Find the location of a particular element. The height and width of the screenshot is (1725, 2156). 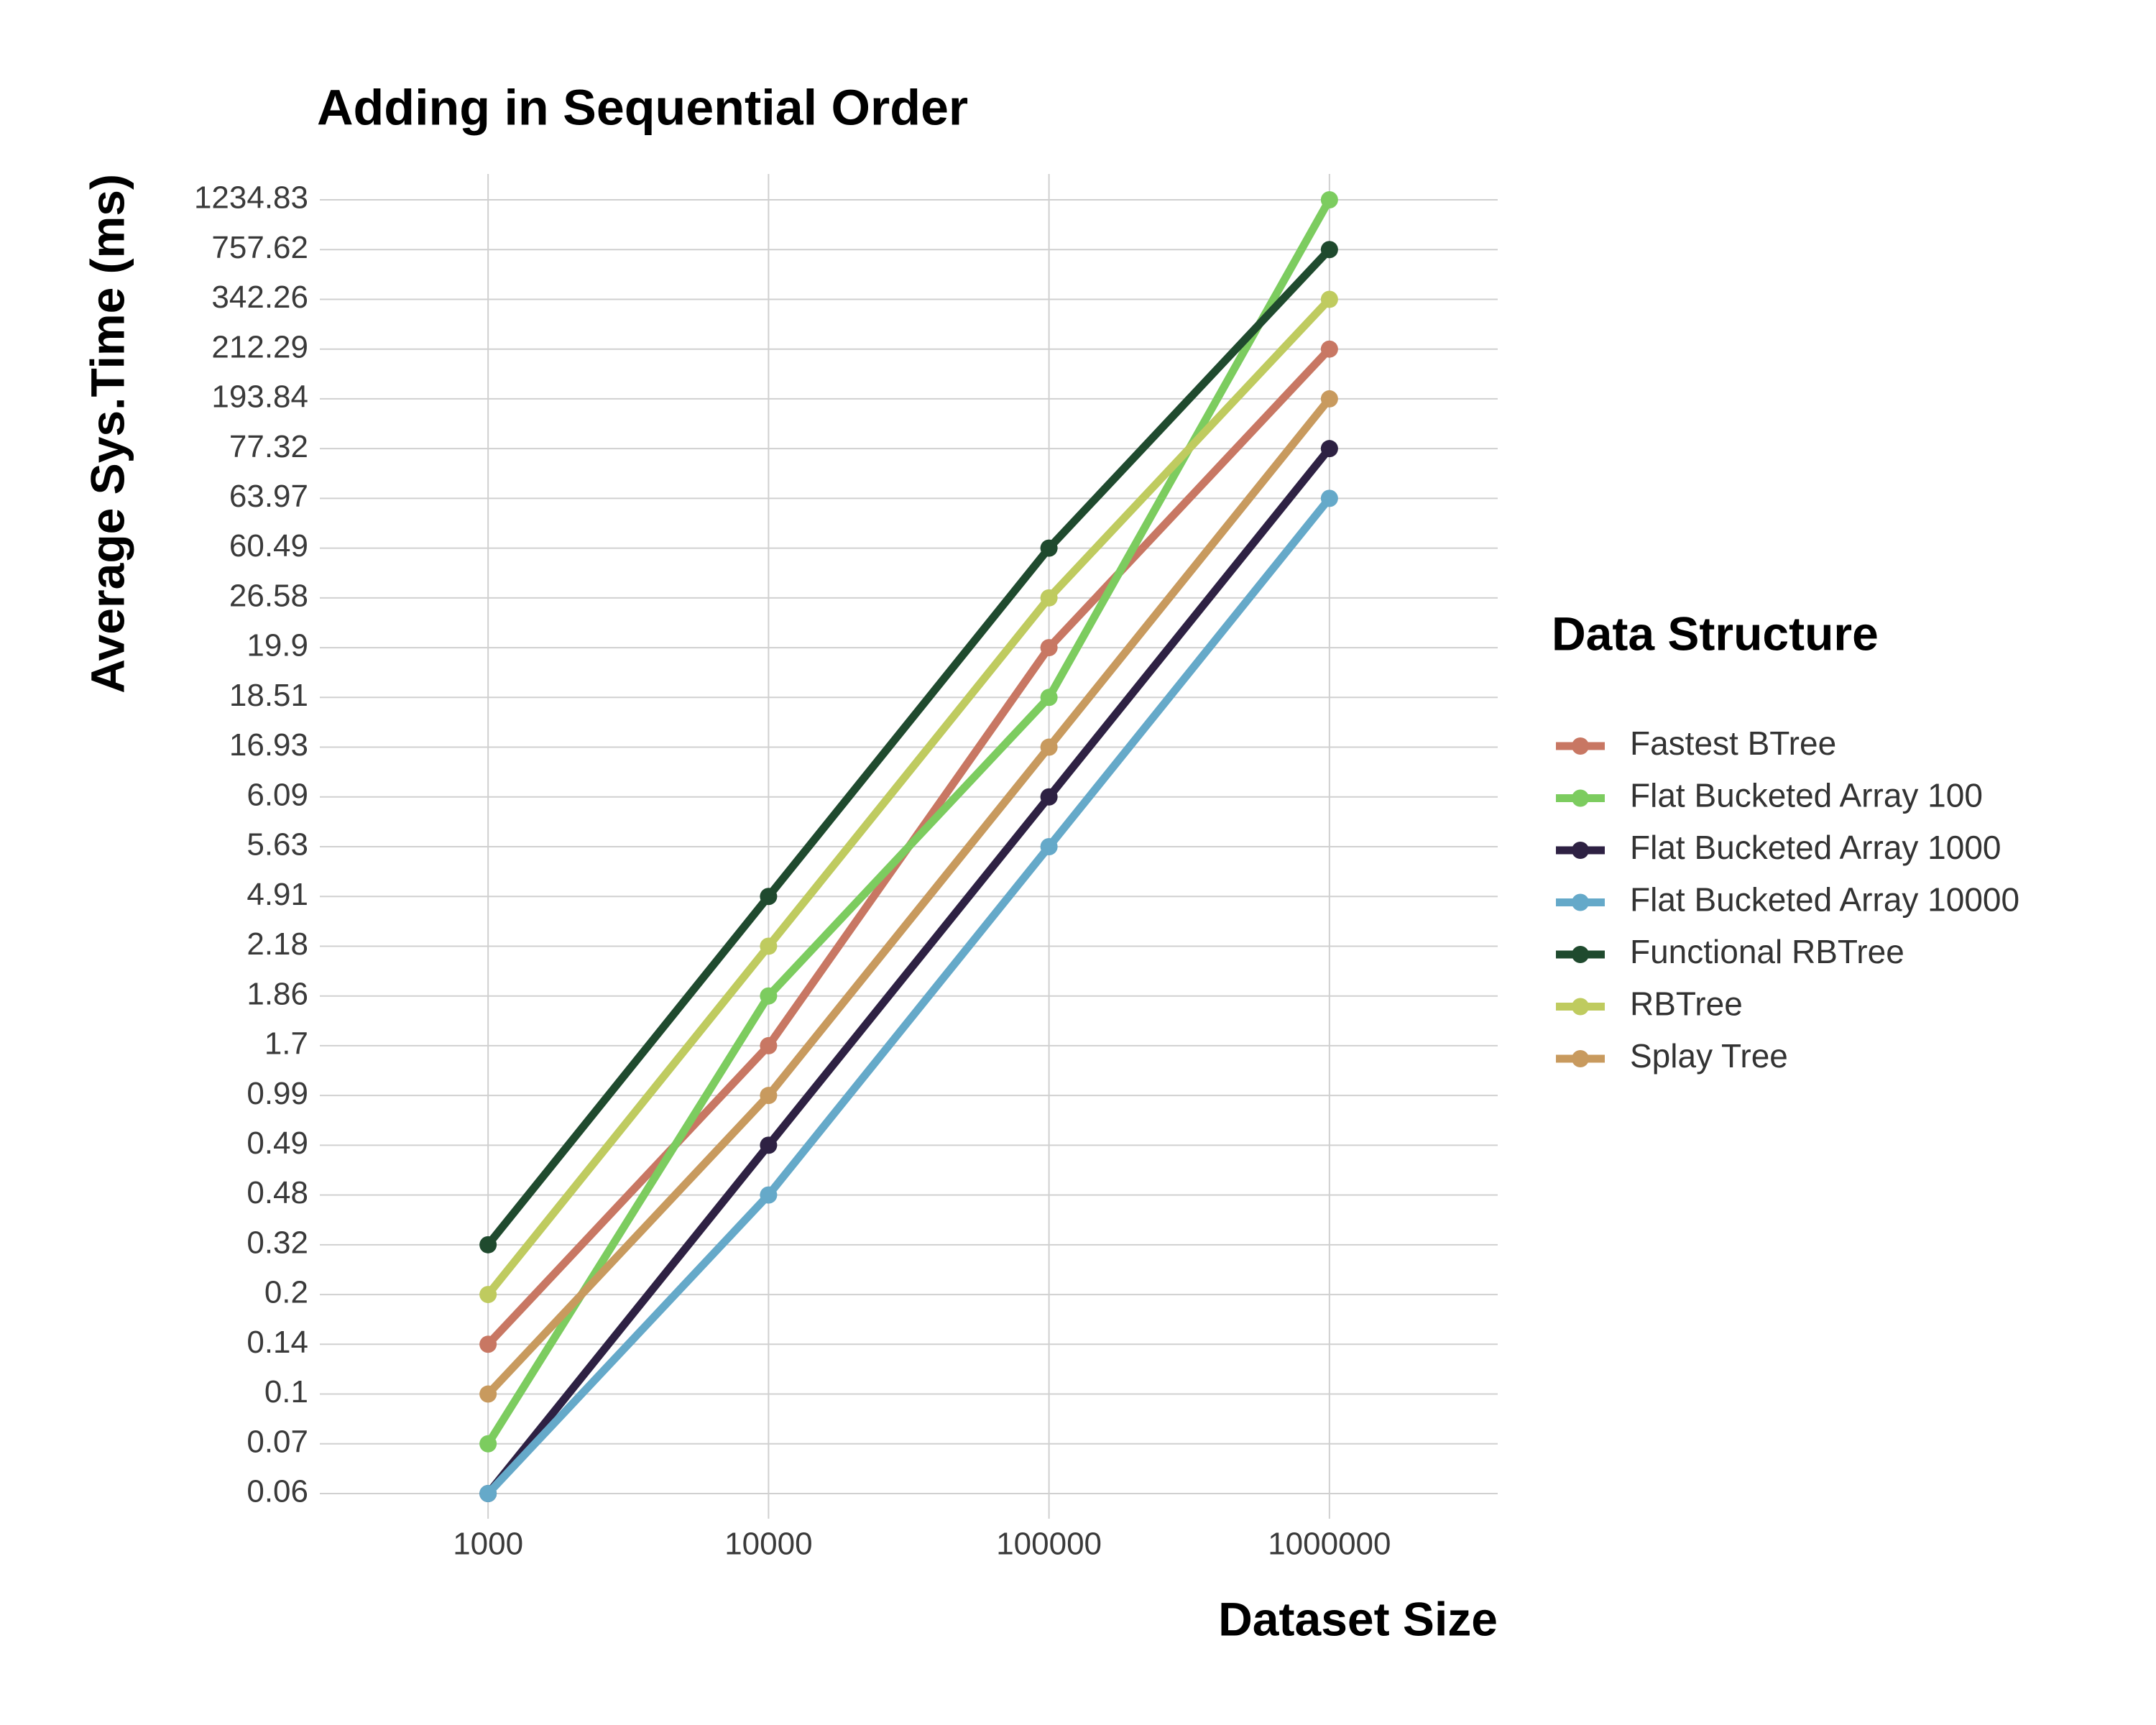

y-tick-label: 0.99 is located at coordinates (277, 1093).